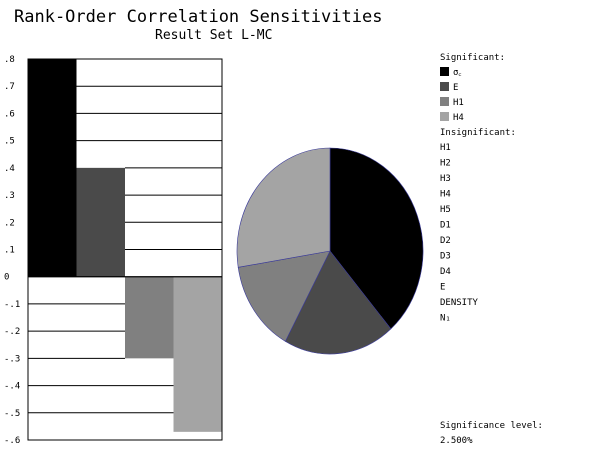  Describe the element at coordinates (459, 303) in the screenshot. I see `legend-insignificant-item: DENSITY` at that location.